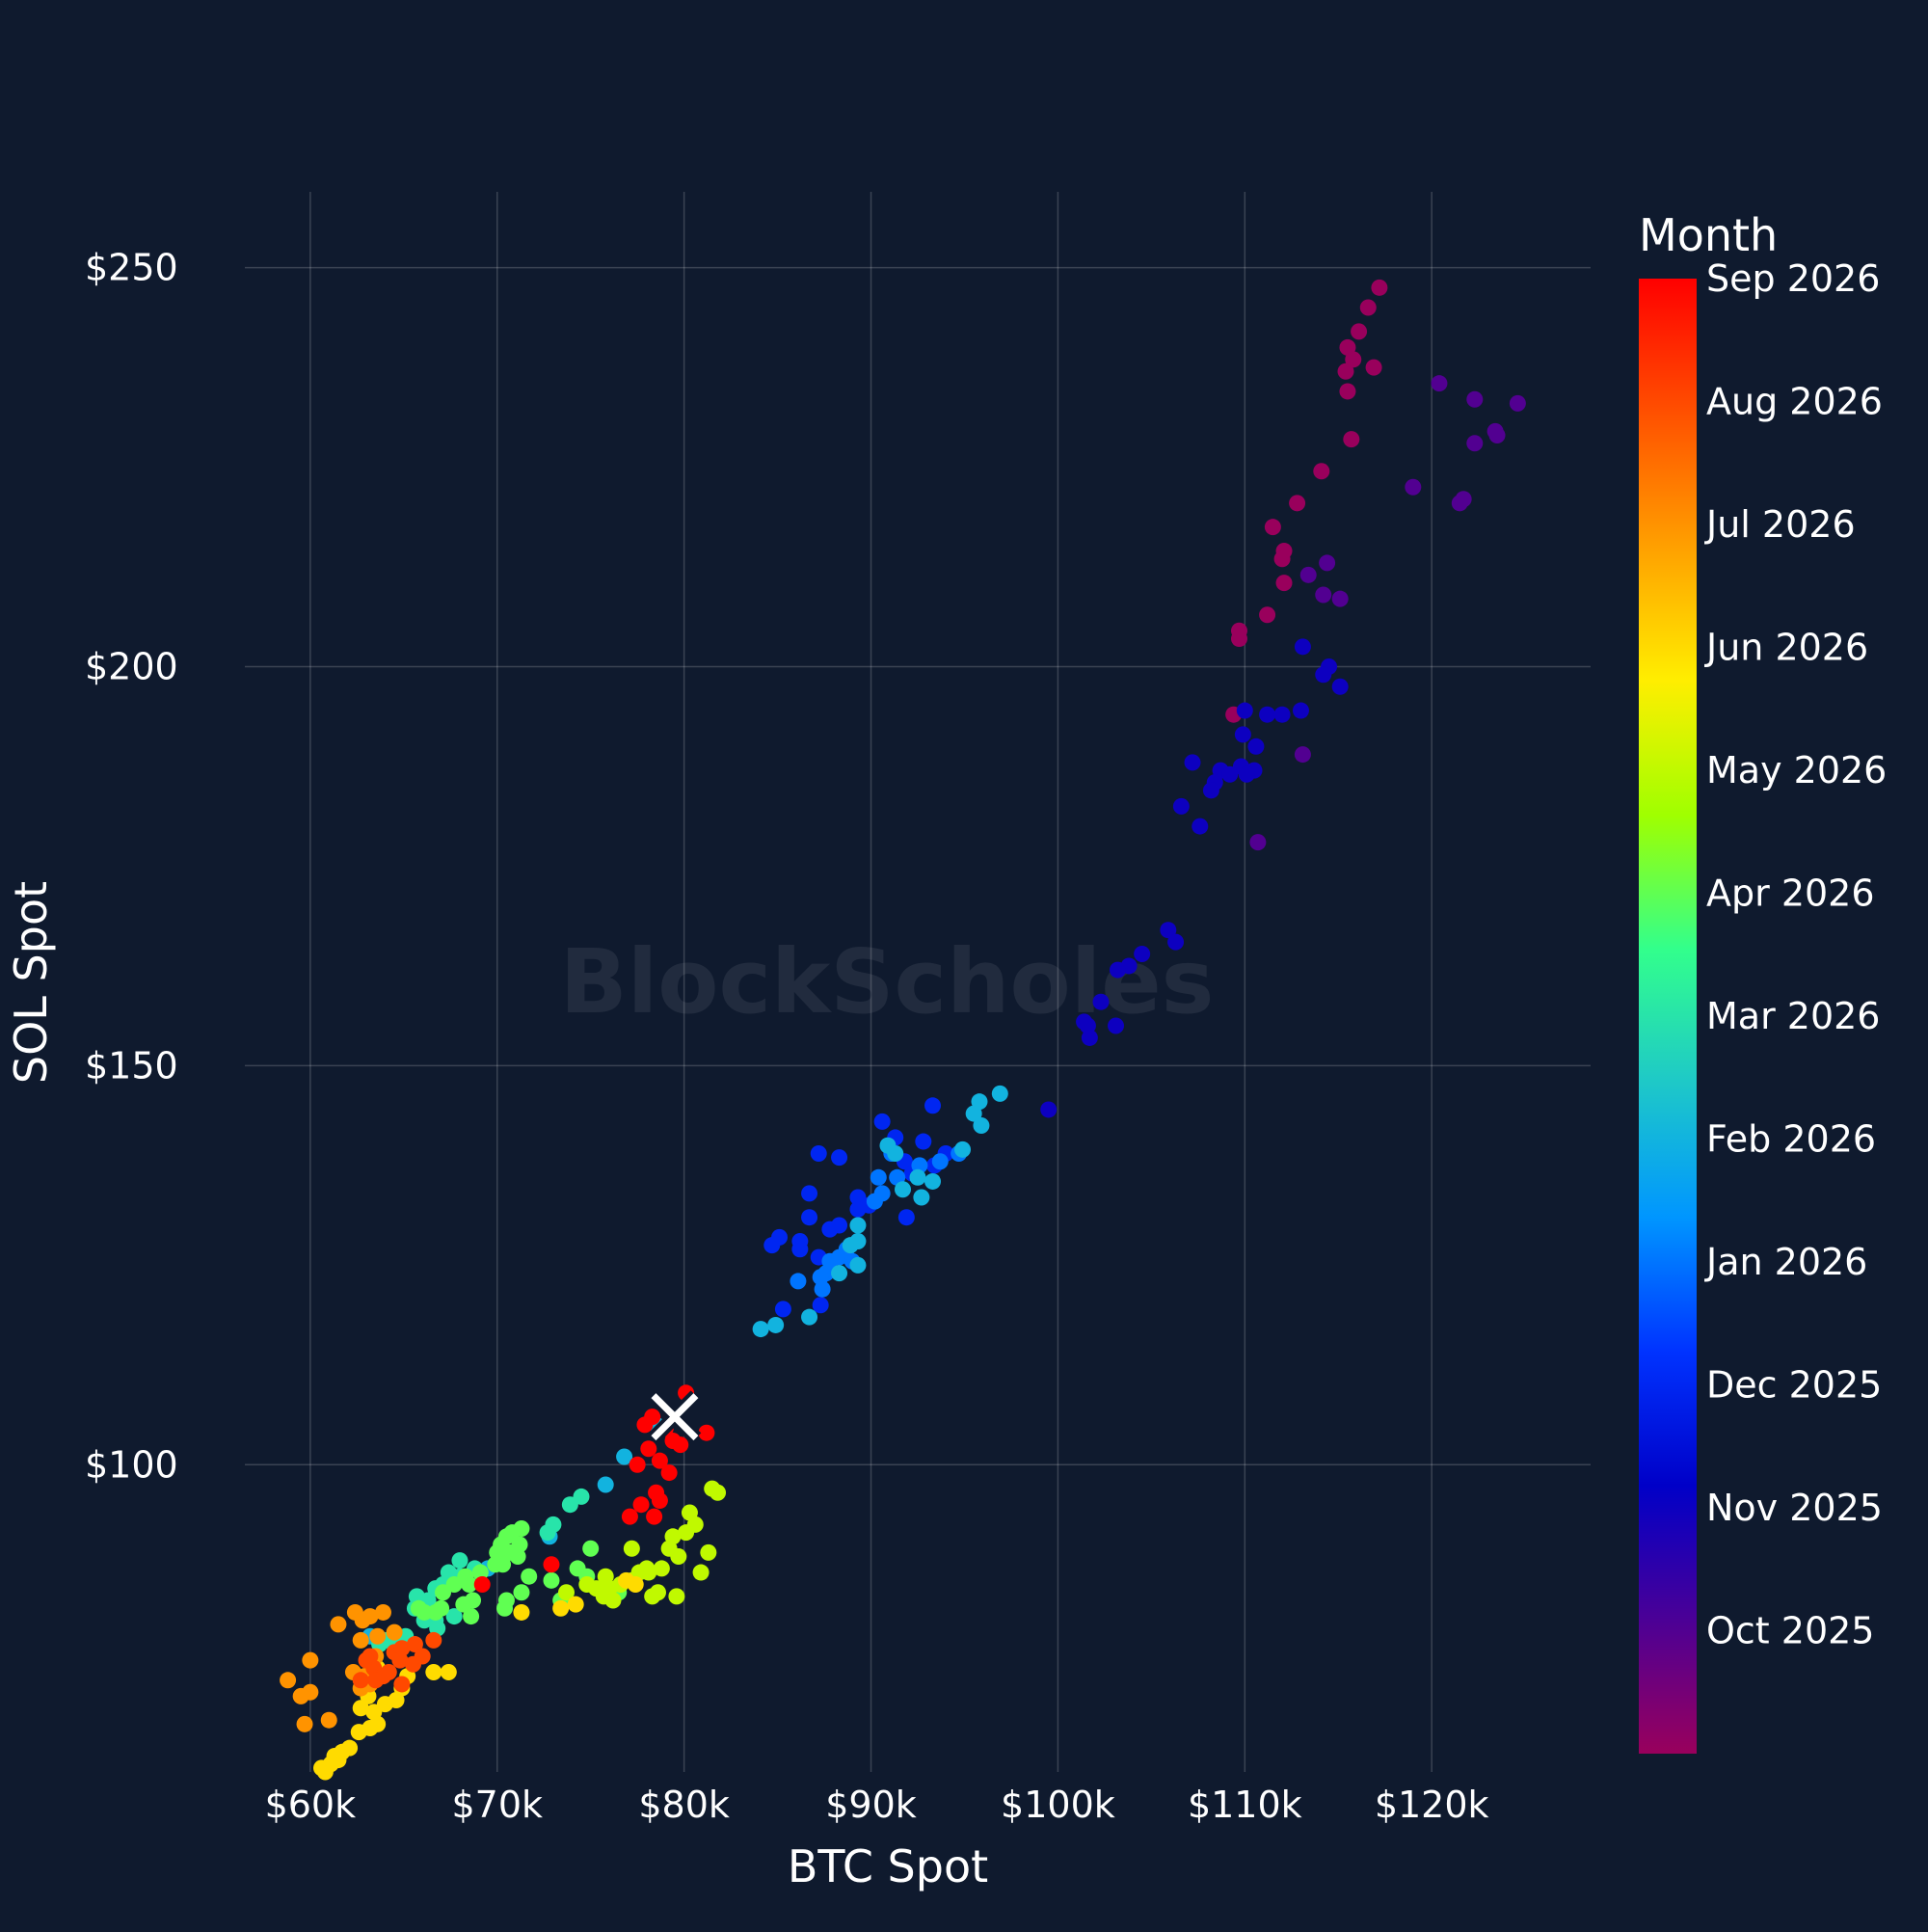 Image resolution: width=1928 pixels, height=1932 pixels. What do you see at coordinates (1791, 1140) in the screenshot?
I see `colorbar-tick-label: Feb 2026` at bounding box center [1791, 1140].